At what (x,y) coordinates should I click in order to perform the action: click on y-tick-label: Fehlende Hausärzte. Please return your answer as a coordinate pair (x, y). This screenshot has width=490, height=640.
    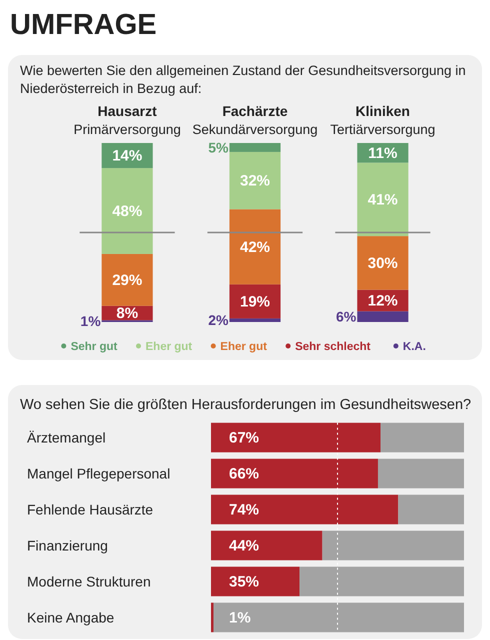
    Looking at the image, I should click on (90, 510).